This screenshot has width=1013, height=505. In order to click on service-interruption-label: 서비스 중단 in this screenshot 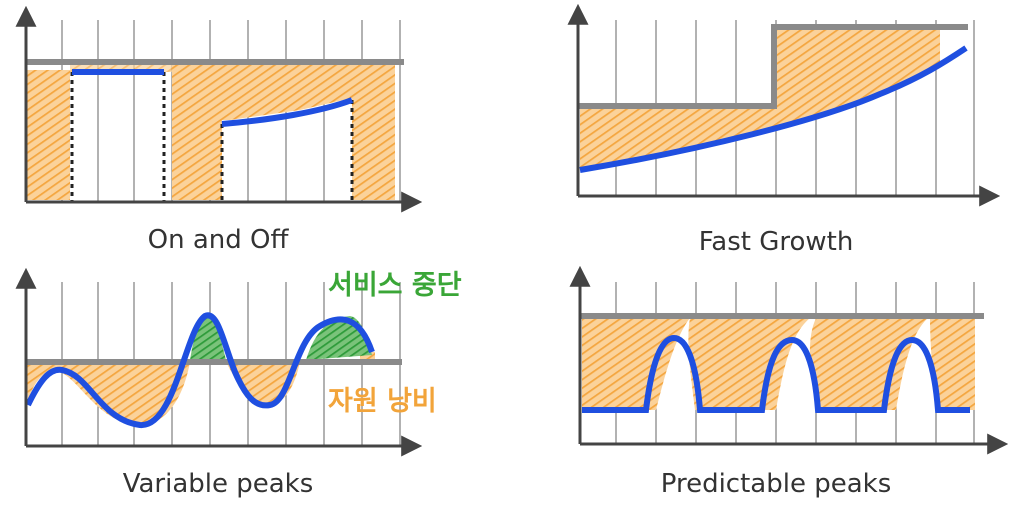, I will do `click(395, 285)`.